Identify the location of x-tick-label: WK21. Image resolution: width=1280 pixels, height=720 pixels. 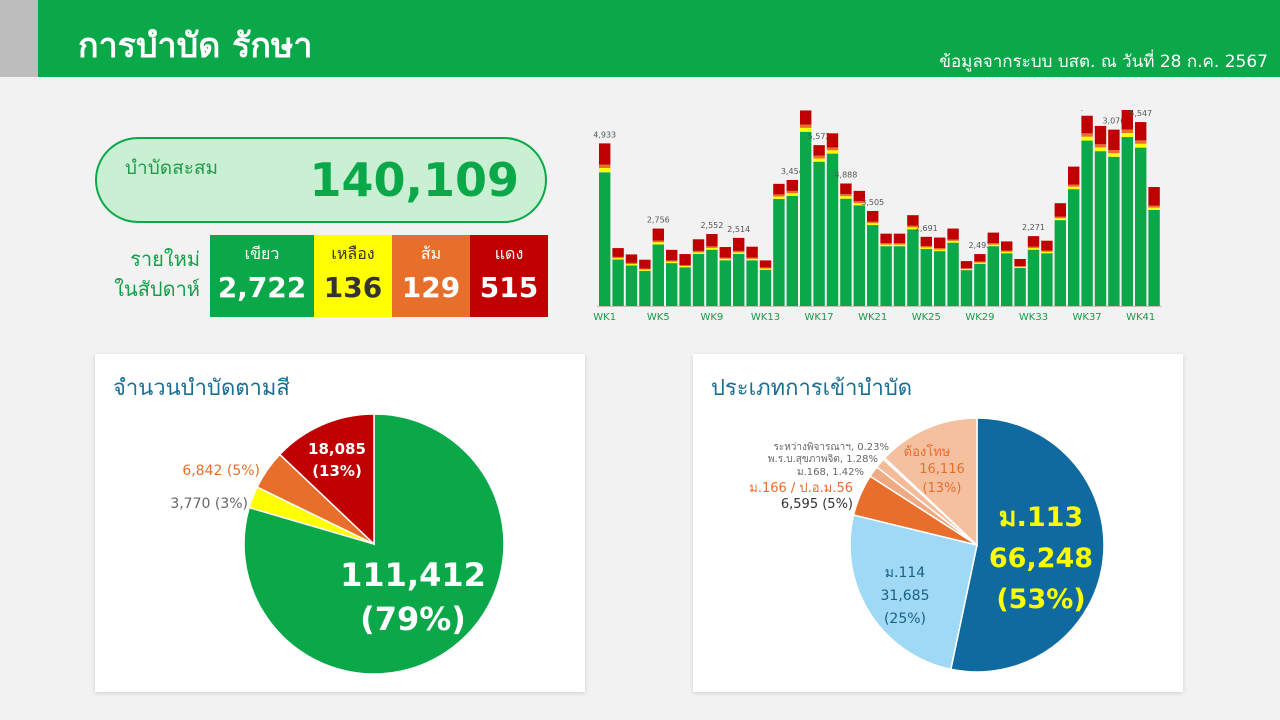
(872, 317).